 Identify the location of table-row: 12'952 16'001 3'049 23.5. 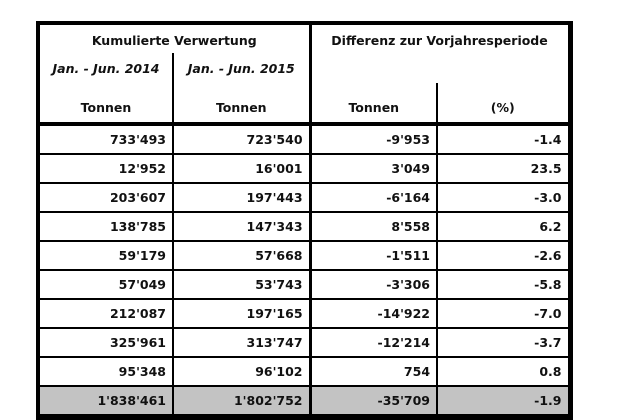
(304, 168).